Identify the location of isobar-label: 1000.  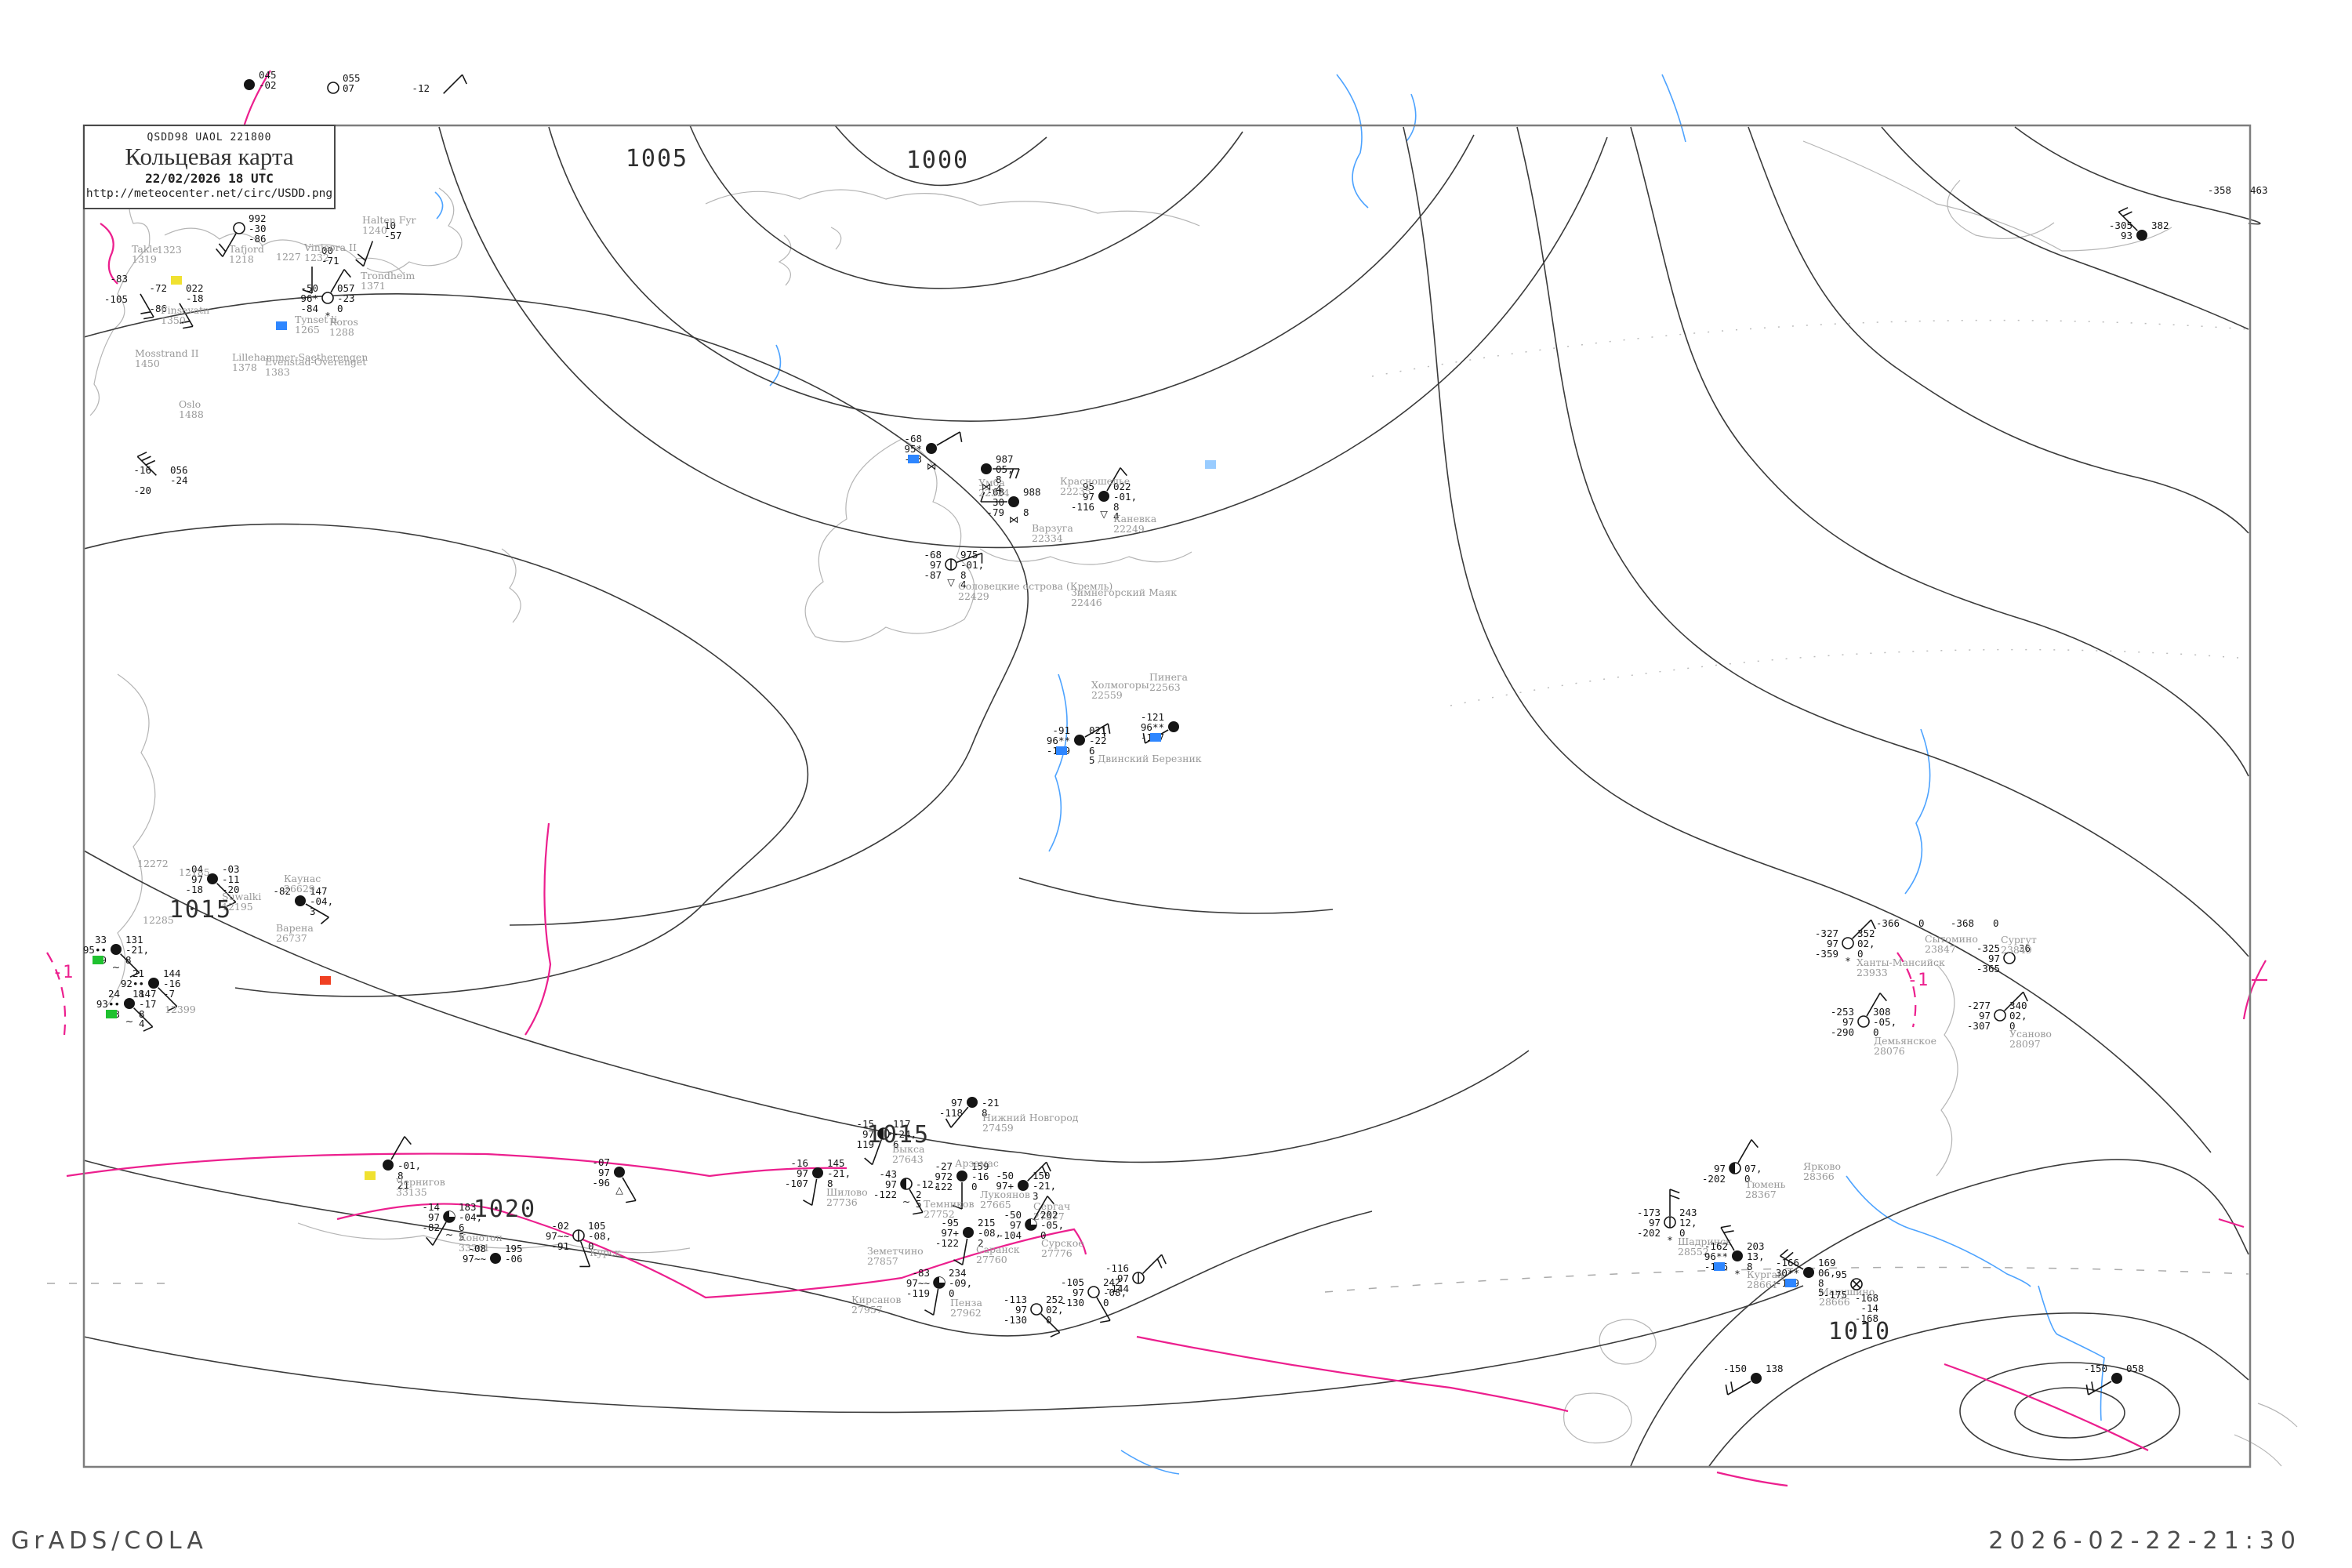
(937, 160).